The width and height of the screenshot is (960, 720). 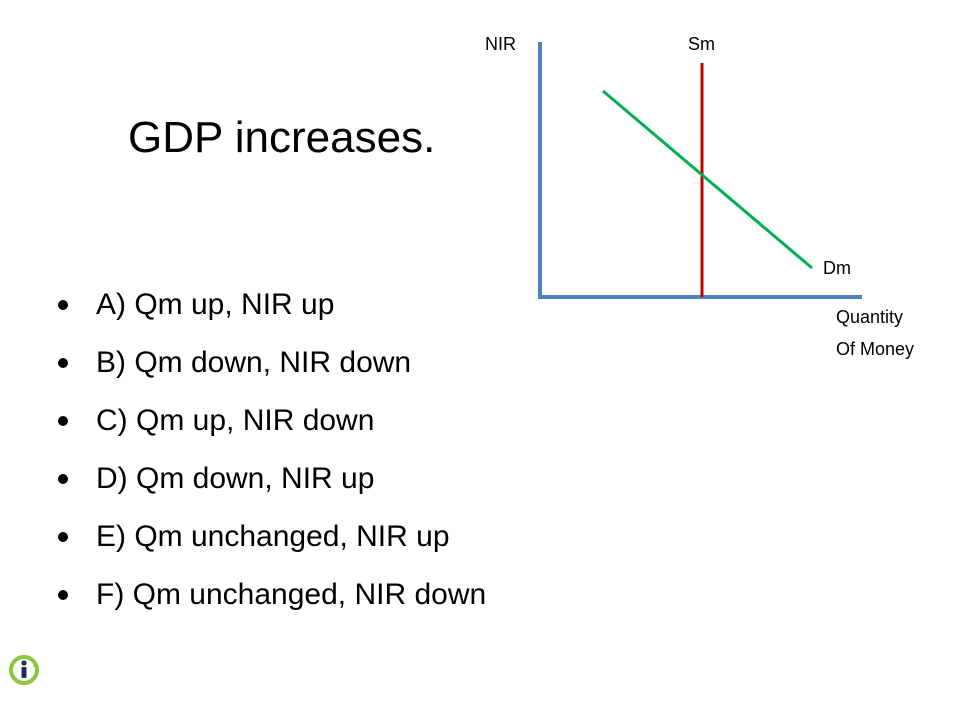 What do you see at coordinates (869, 317) in the screenshot?
I see `x-axis-label-line1: Quantity` at bounding box center [869, 317].